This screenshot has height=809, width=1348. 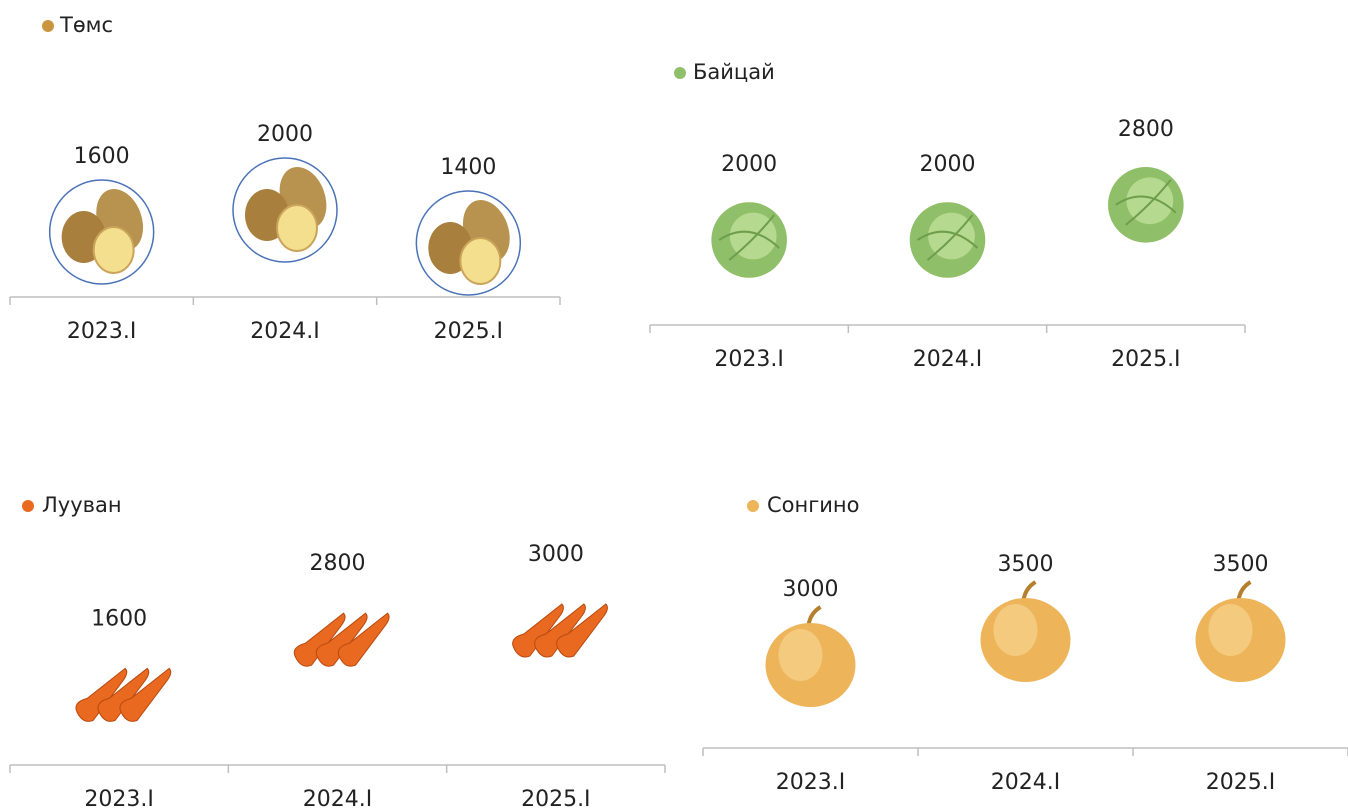 I want to click on chart-title: Лууван, so click(x=82, y=505).